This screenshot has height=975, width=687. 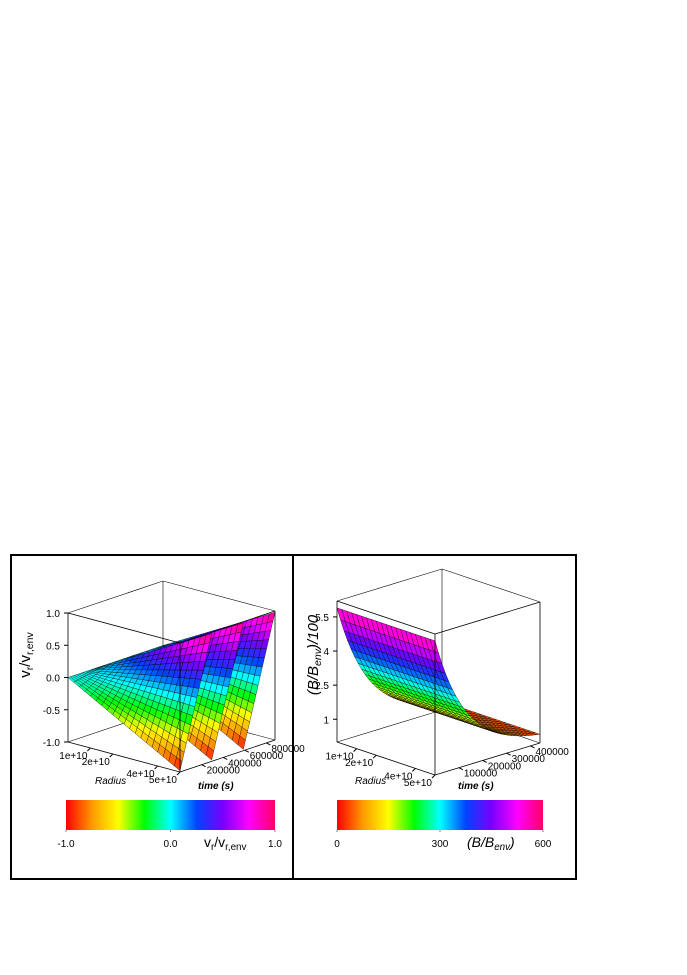 I want to click on y-tick-label: 800000, so click(x=288, y=749).